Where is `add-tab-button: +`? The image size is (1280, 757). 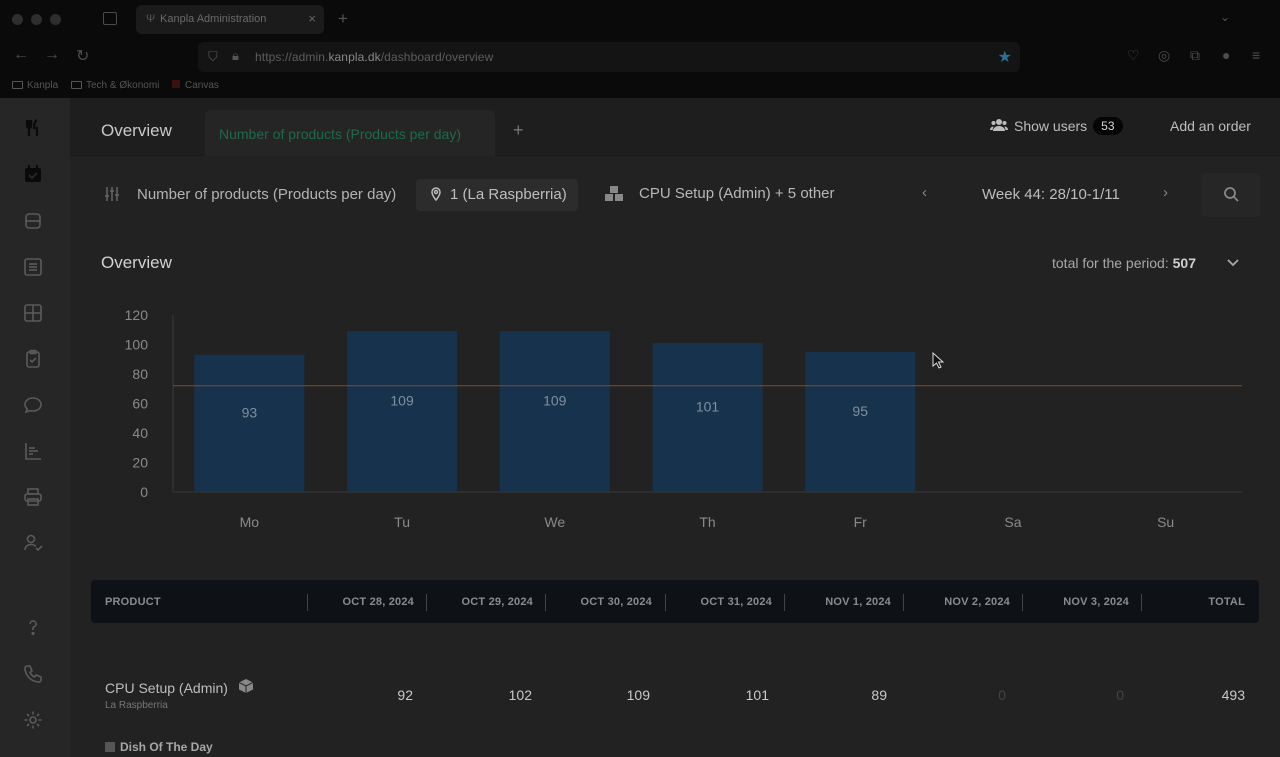 add-tab-button: + is located at coordinates (518, 130).